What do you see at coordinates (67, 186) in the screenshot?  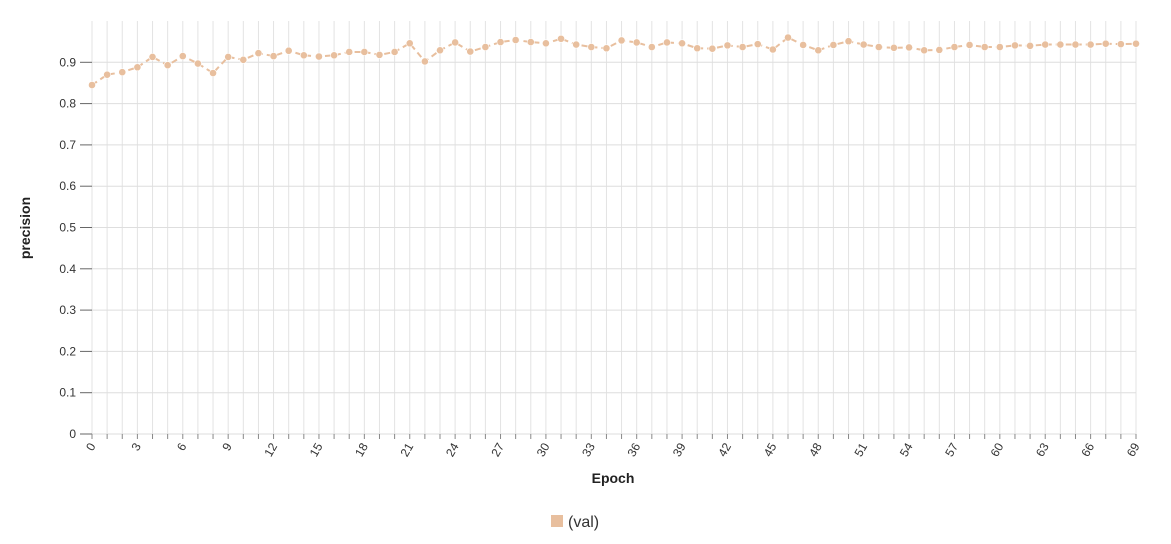 I see `y-tick-label: 0.6` at bounding box center [67, 186].